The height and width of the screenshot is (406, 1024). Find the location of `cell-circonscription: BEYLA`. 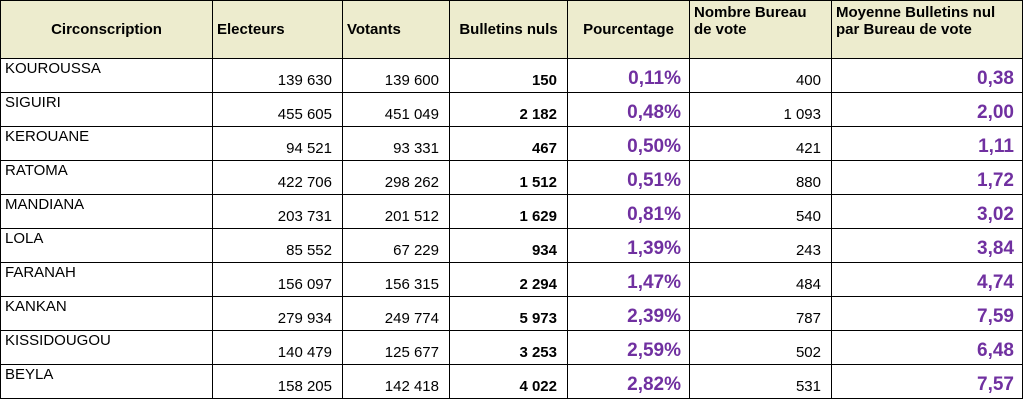

cell-circonscription: BEYLA is located at coordinates (106, 381).